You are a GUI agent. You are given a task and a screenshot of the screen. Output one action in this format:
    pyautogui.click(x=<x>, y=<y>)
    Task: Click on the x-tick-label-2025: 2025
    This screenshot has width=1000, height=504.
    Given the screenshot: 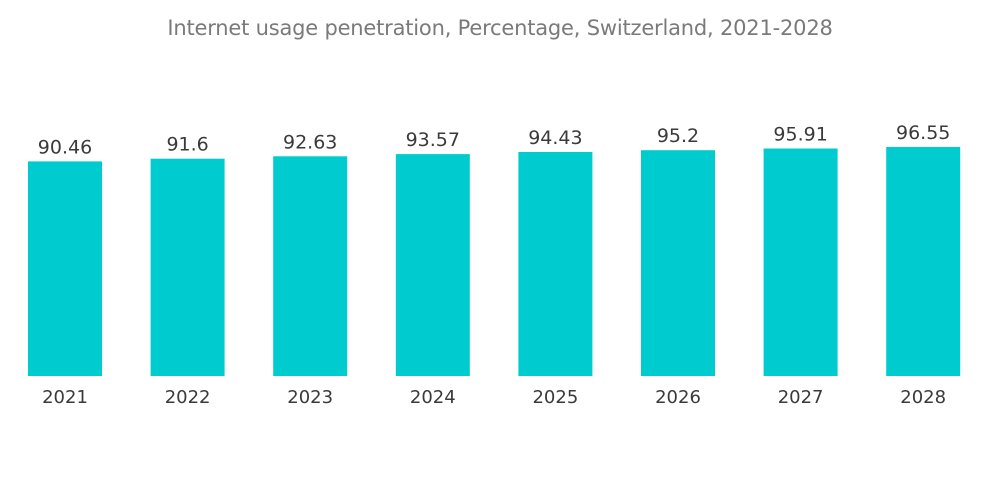 What is the action you would take?
    pyautogui.click(x=555, y=397)
    